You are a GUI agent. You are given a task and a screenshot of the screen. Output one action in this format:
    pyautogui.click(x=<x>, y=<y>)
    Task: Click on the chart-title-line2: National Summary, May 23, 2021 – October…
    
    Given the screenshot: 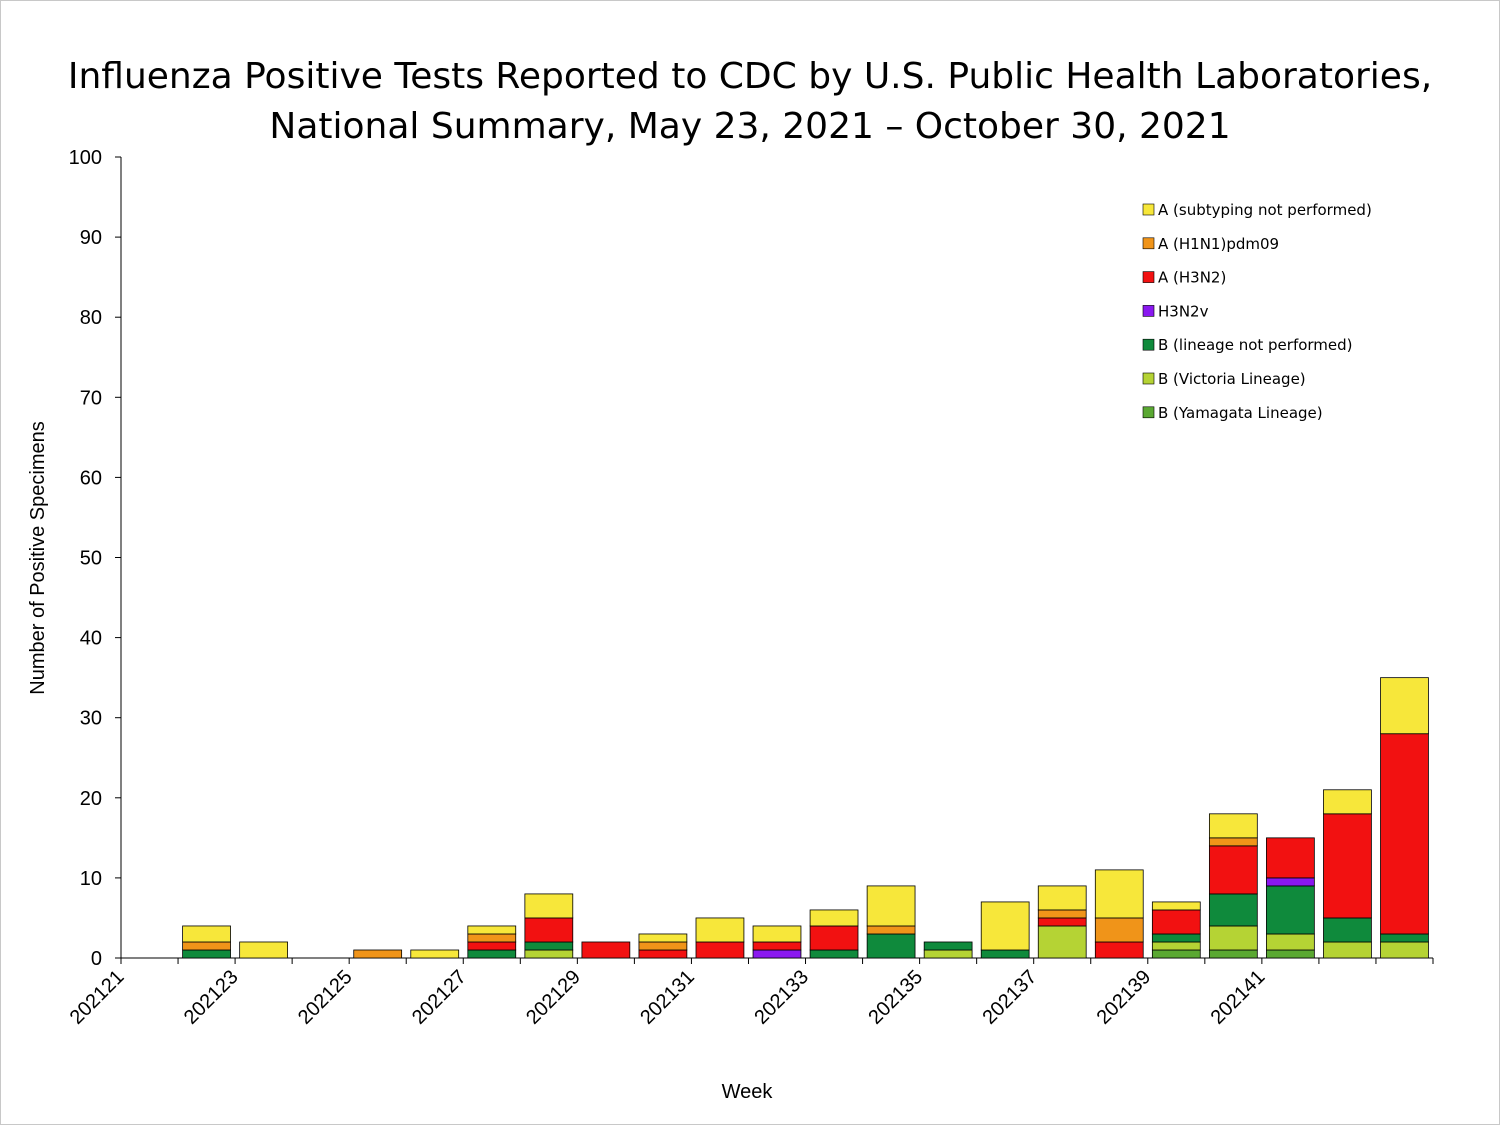 What is the action you would take?
    pyautogui.click(x=750, y=126)
    